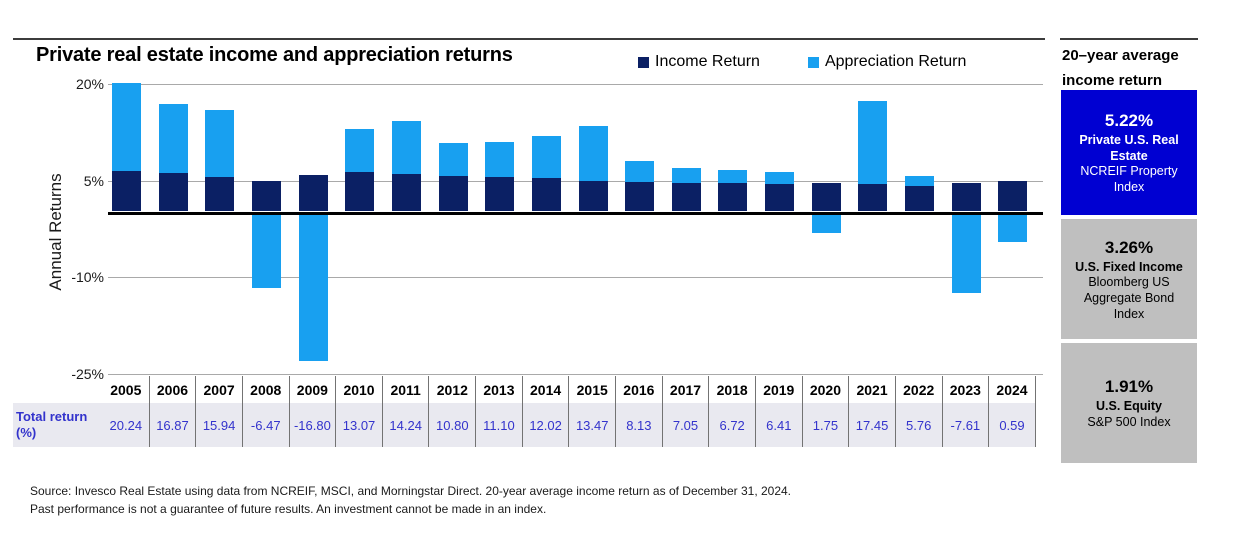 The width and height of the screenshot is (1240, 550). I want to click on stat-name: U.S. Fixed Income, so click(1129, 266).